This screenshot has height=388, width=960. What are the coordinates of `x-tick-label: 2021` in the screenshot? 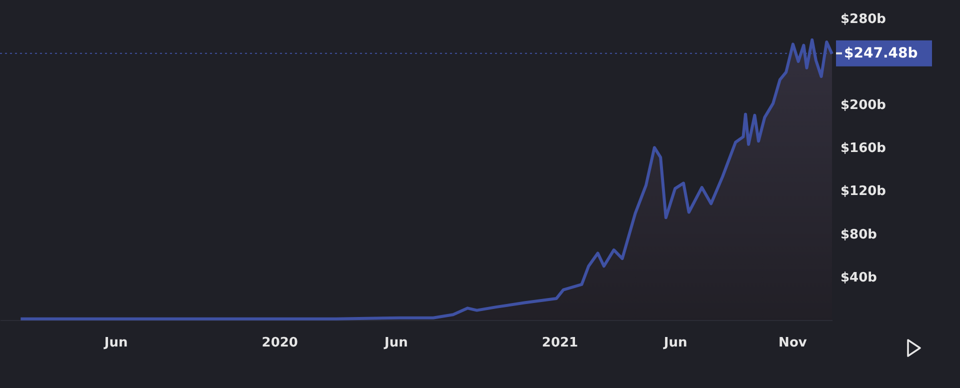 It's located at (560, 343).